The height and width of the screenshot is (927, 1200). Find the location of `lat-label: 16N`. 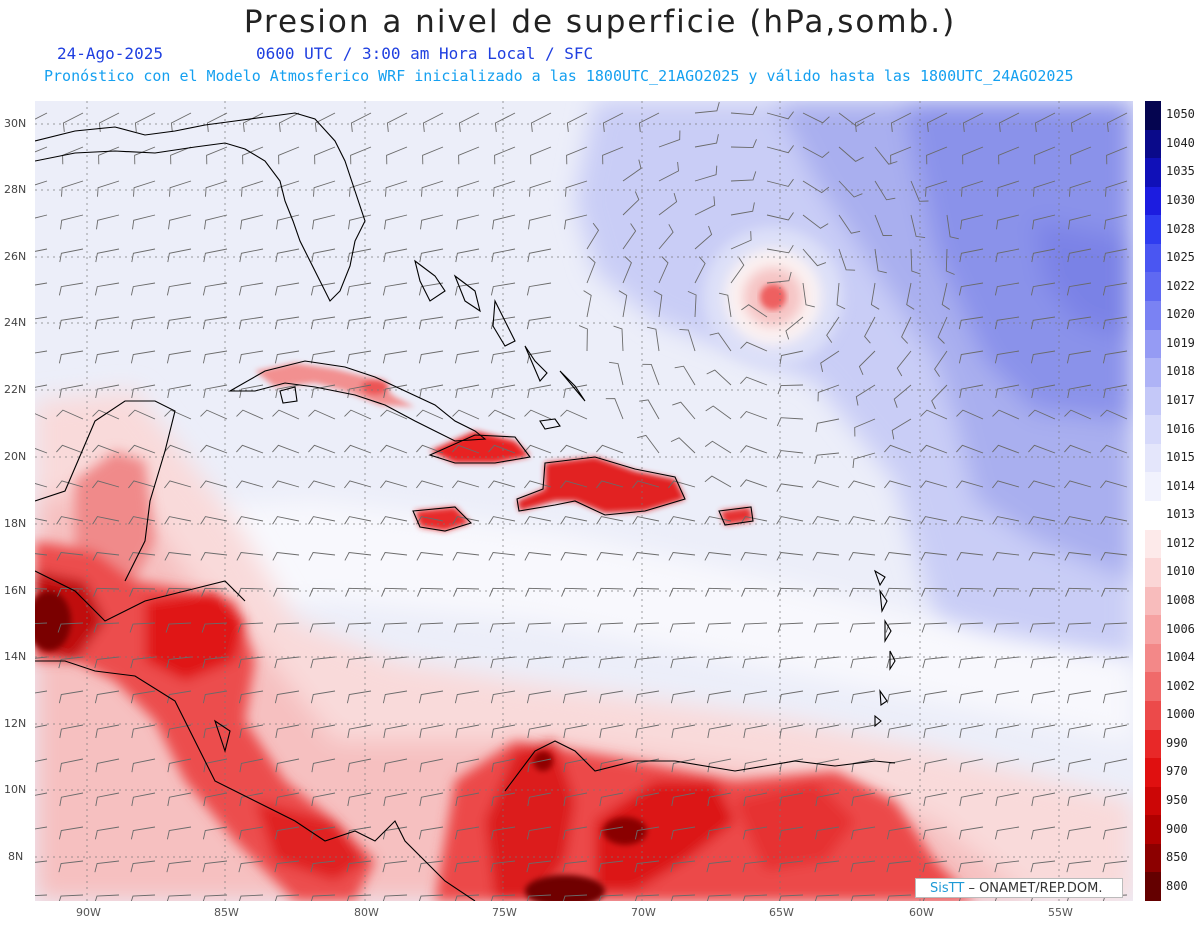

lat-label: 16N is located at coordinates (15, 590).